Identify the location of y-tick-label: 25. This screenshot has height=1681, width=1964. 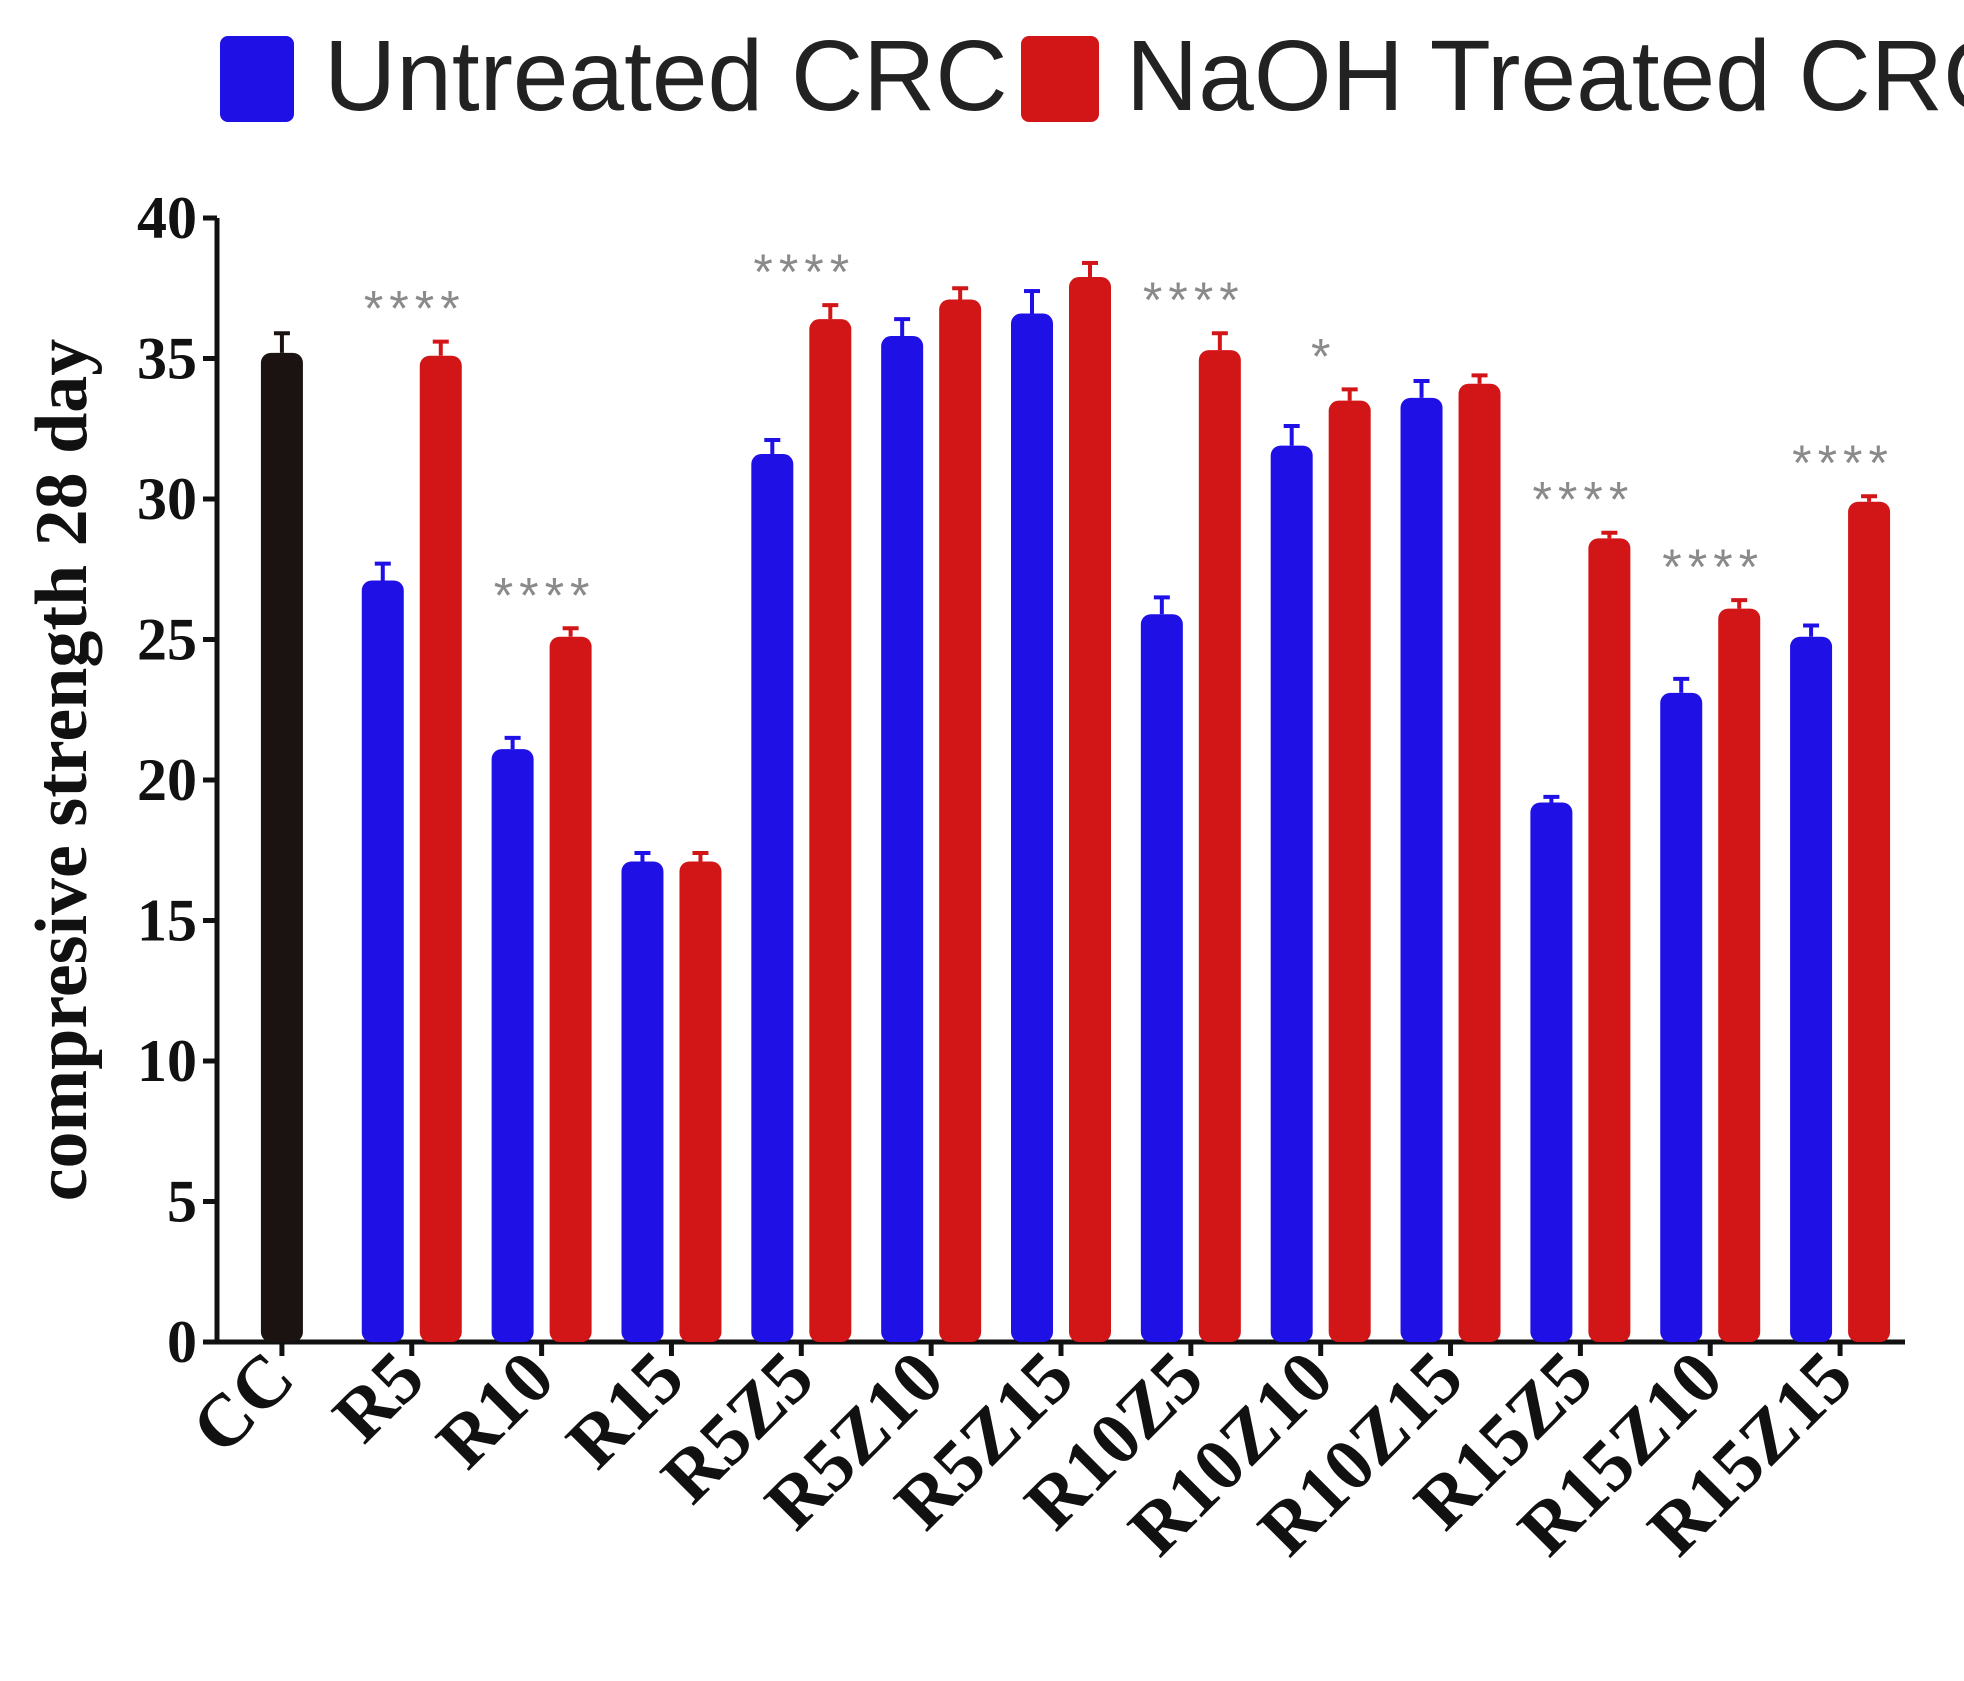
(167, 640).